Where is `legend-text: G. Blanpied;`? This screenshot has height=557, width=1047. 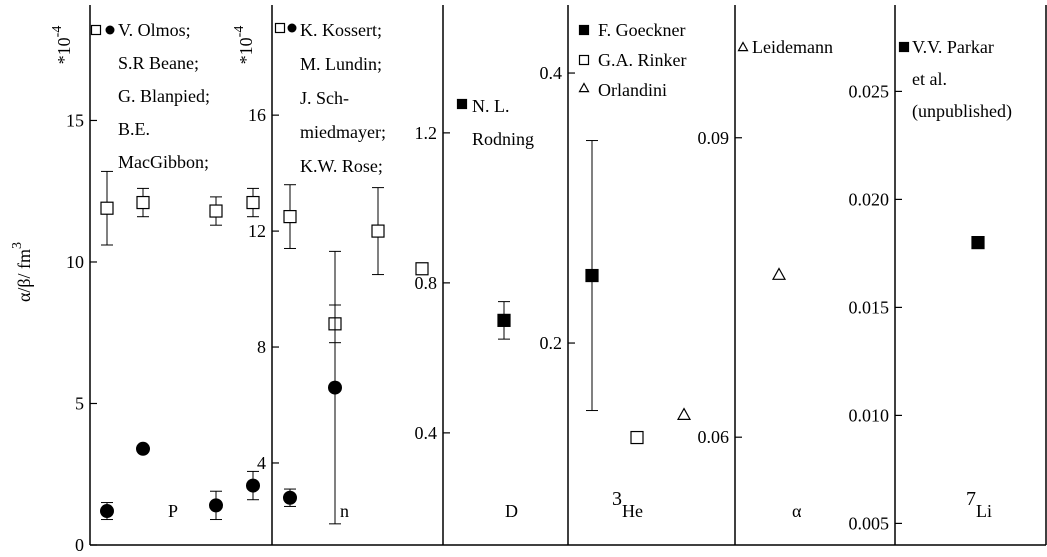 legend-text: G. Blanpied; is located at coordinates (164, 96).